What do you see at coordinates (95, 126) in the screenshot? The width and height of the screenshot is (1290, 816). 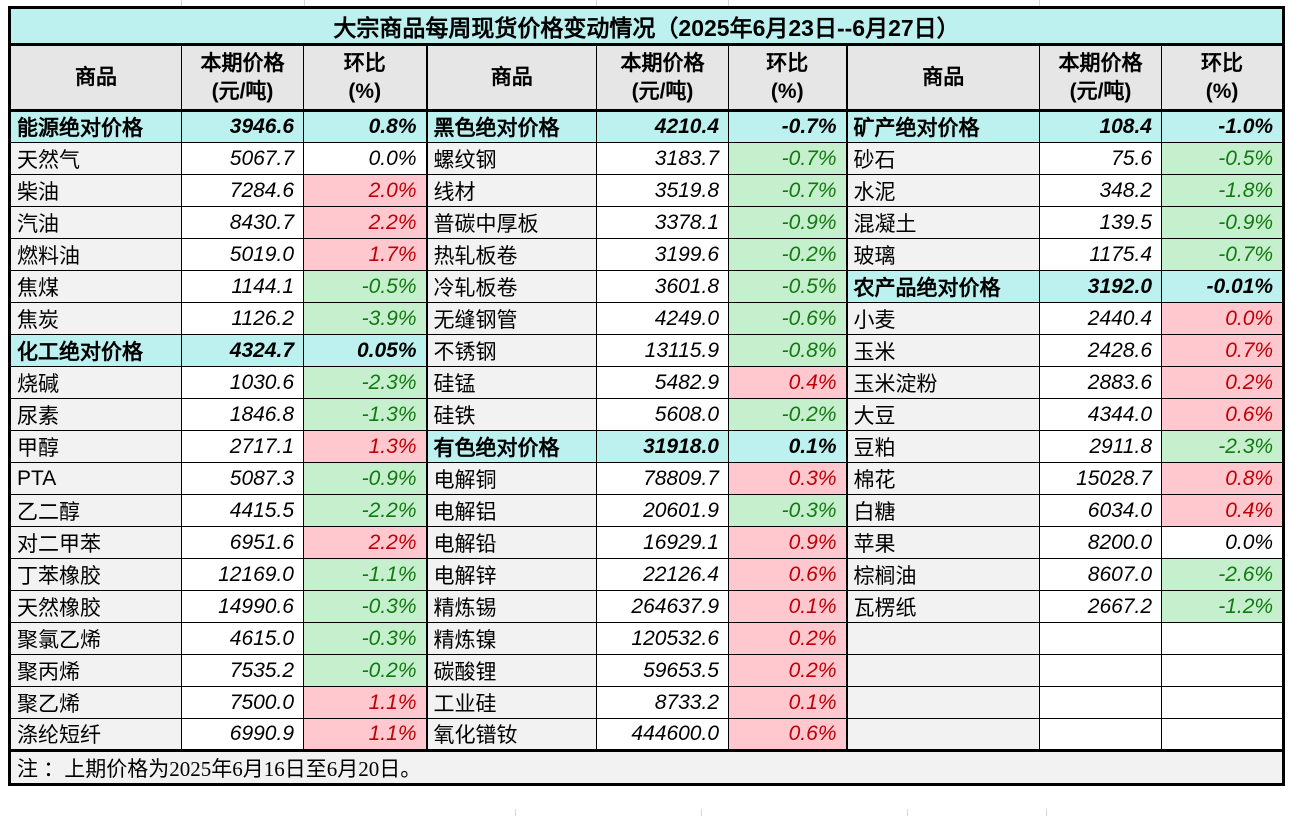 I see `commodity-cell: 能源绝对价格` at bounding box center [95, 126].